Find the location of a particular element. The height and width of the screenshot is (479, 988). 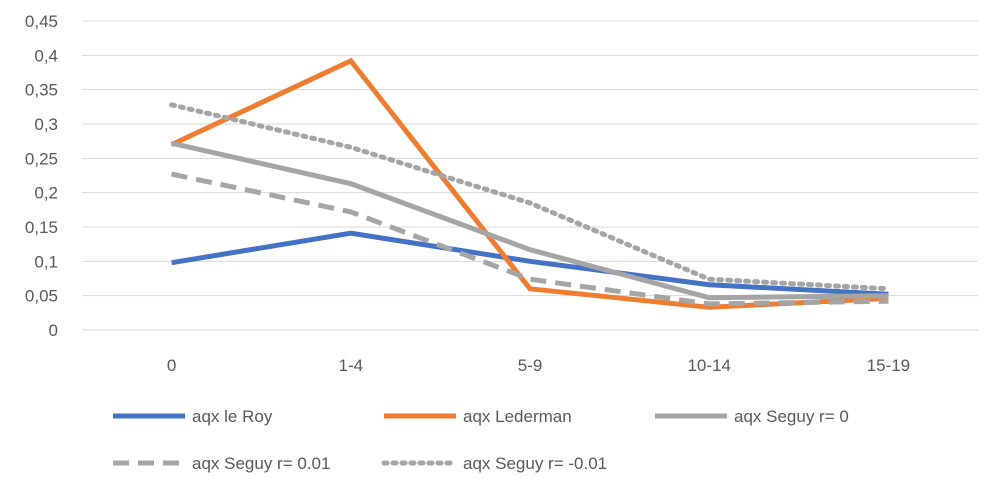

legend-label: aqx Seguy r= -0.01 is located at coordinates (535, 463).